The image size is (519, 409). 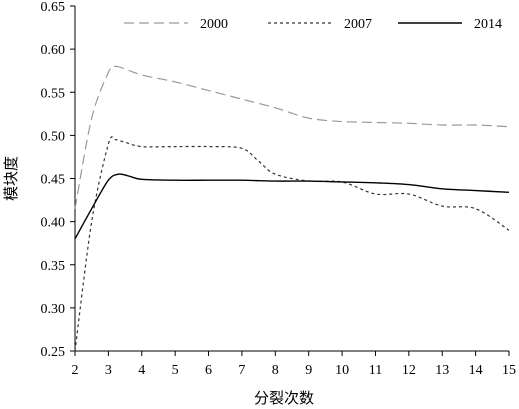 I want to click on x-tick-label: 10, so click(x=342, y=370).